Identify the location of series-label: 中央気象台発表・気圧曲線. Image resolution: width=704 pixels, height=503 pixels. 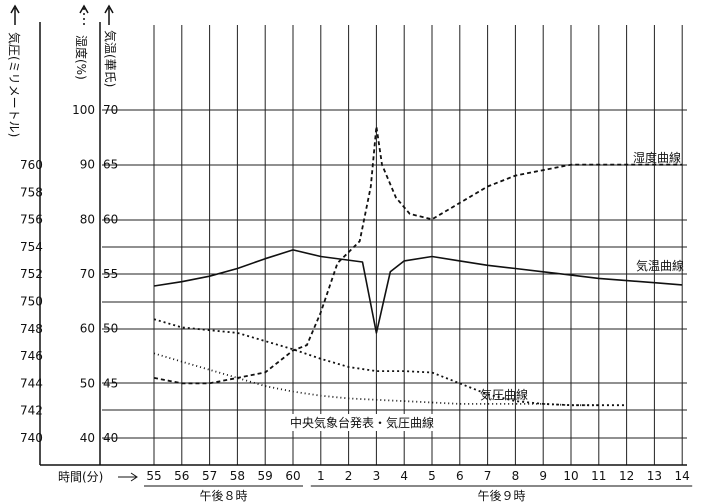
(362, 422).